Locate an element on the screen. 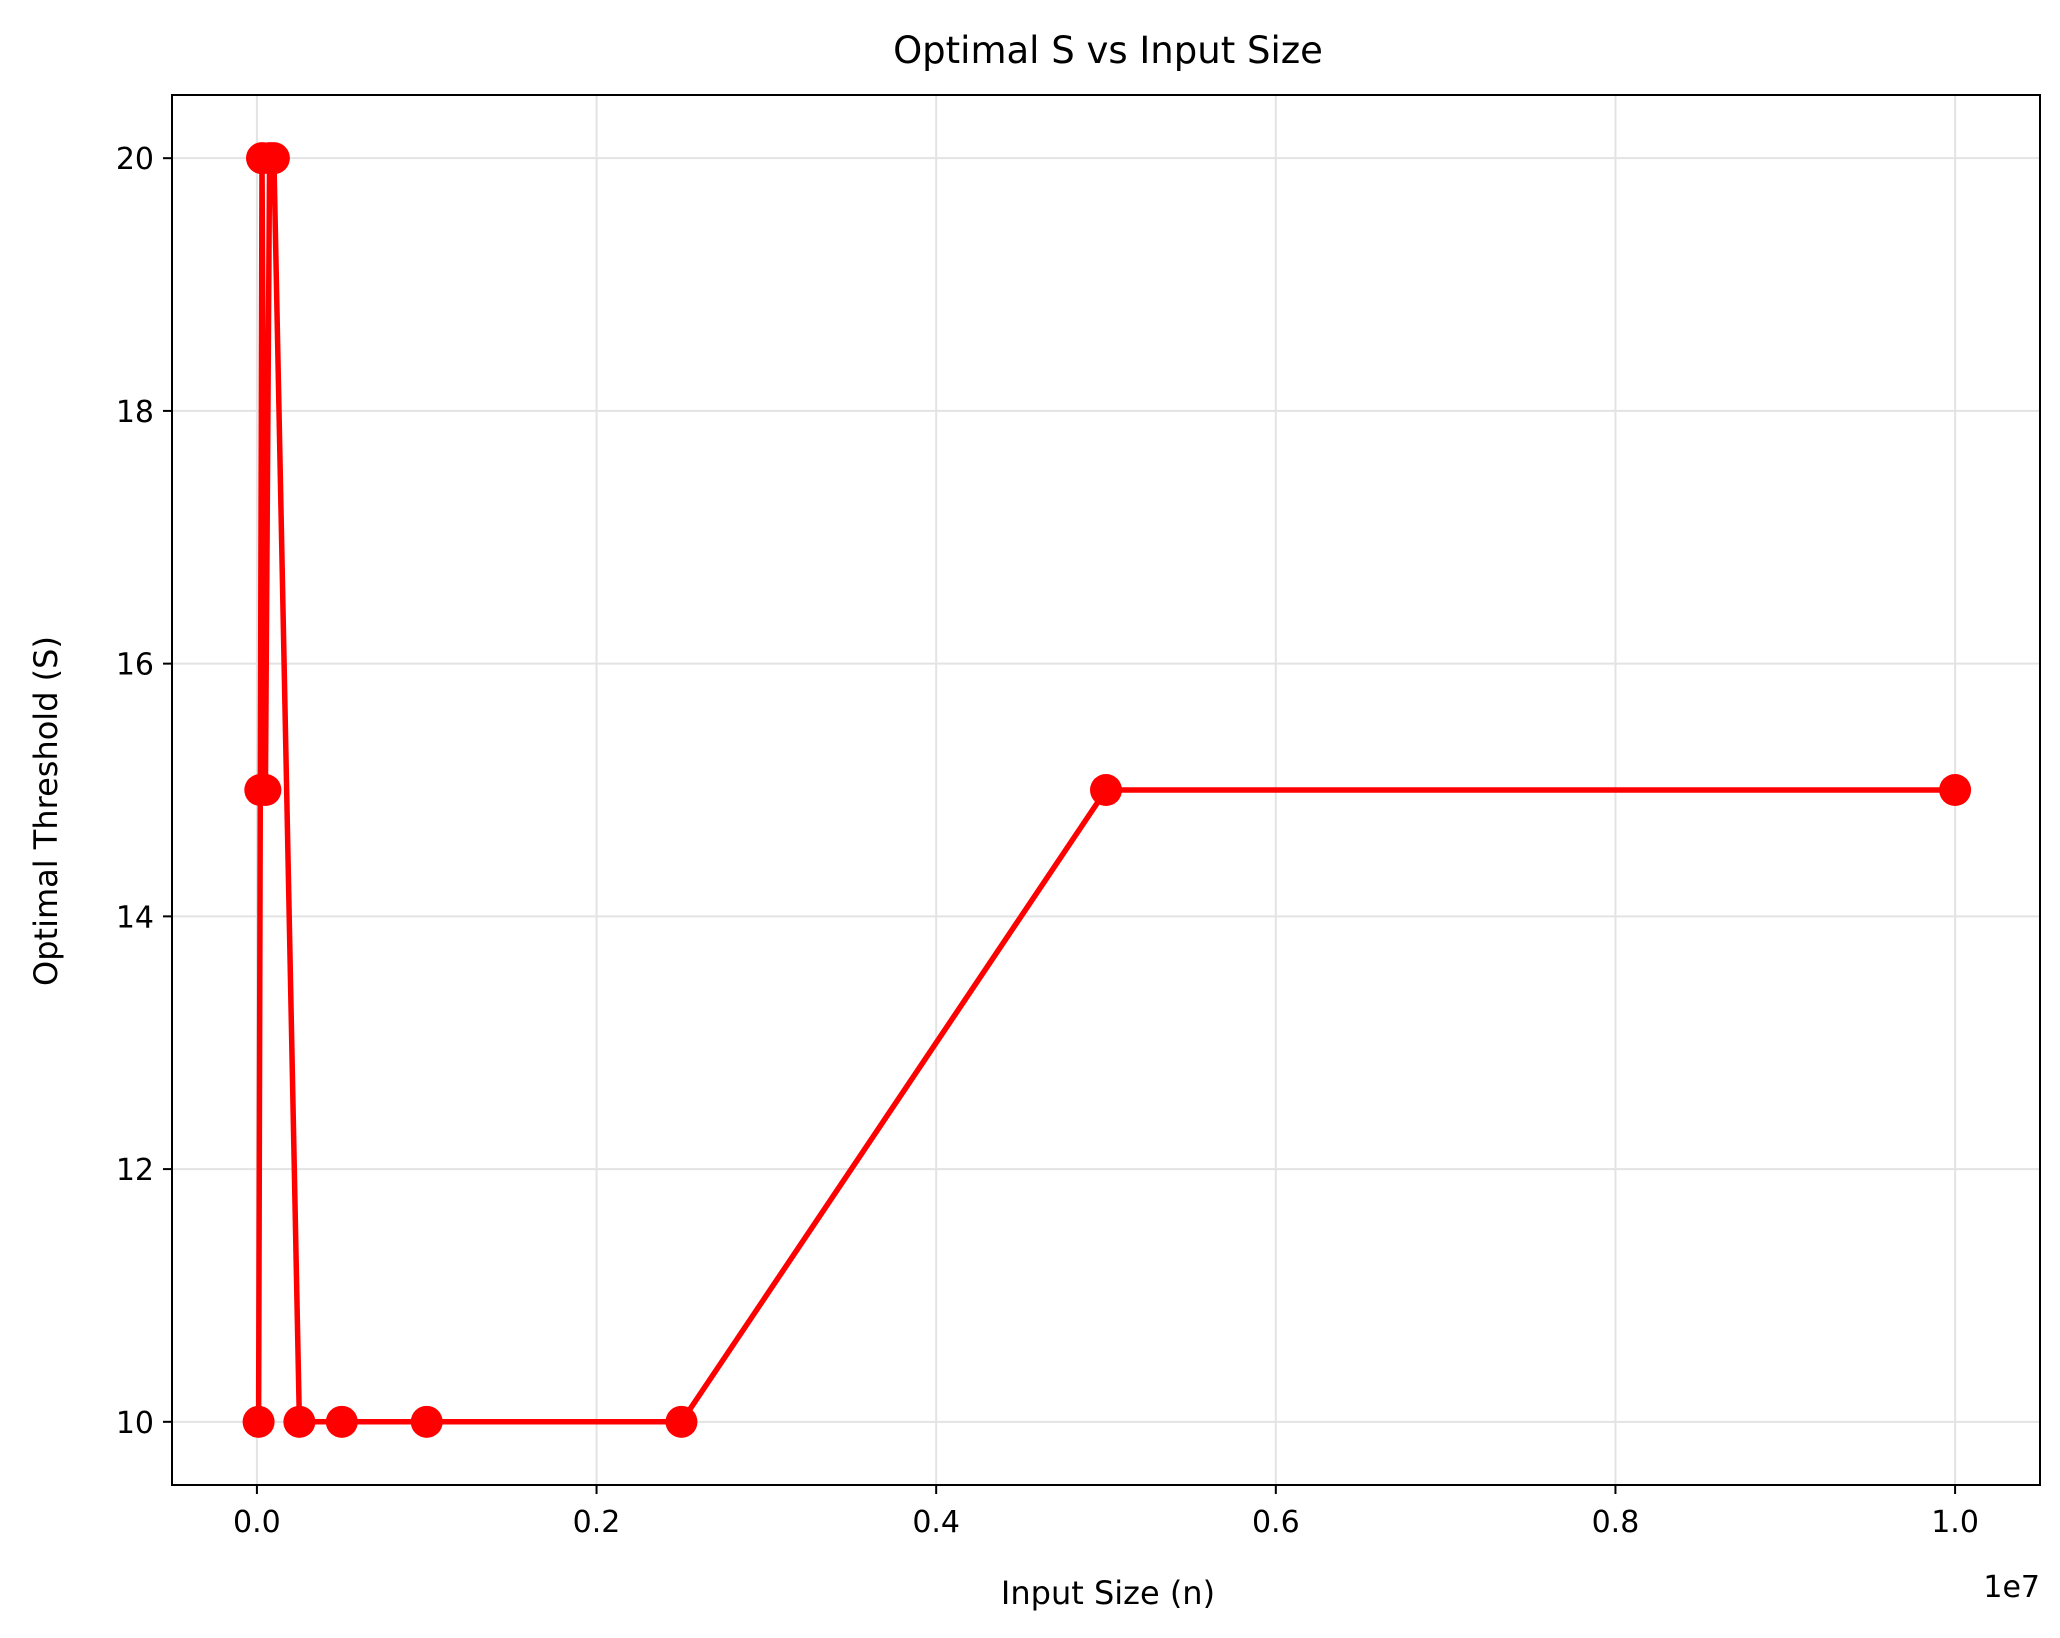 This screenshot has width=2060, height=1638. x-tick-label: 0.2 is located at coordinates (597, 1522).